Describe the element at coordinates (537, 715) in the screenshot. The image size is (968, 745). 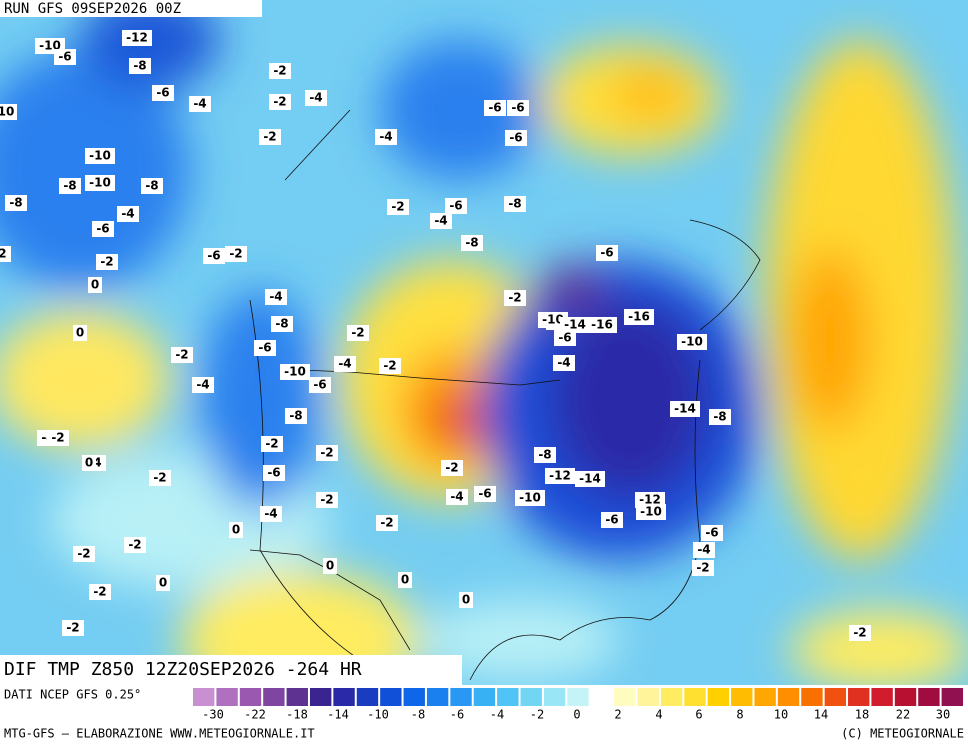
I see `legend-label: -2` at that location.